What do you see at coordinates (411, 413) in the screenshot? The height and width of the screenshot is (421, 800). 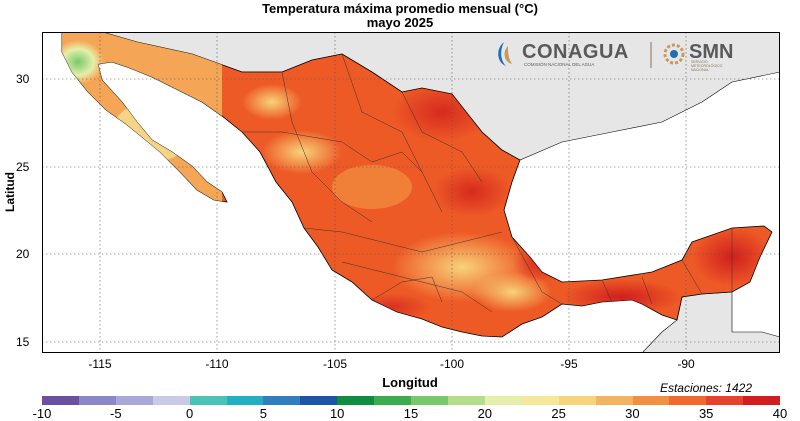 I see `colorbar-tick-label: 15` at bounding box center [411, 413].